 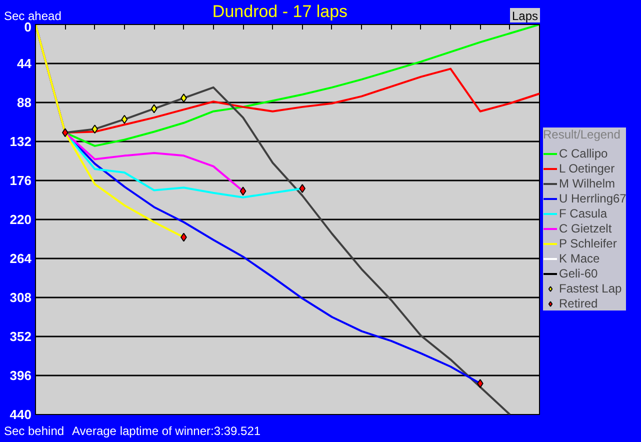 What do you see at coordinates (583, 213) in the screenshot?
I see `legend-label: F Casula` at bounding box center [583, 213].